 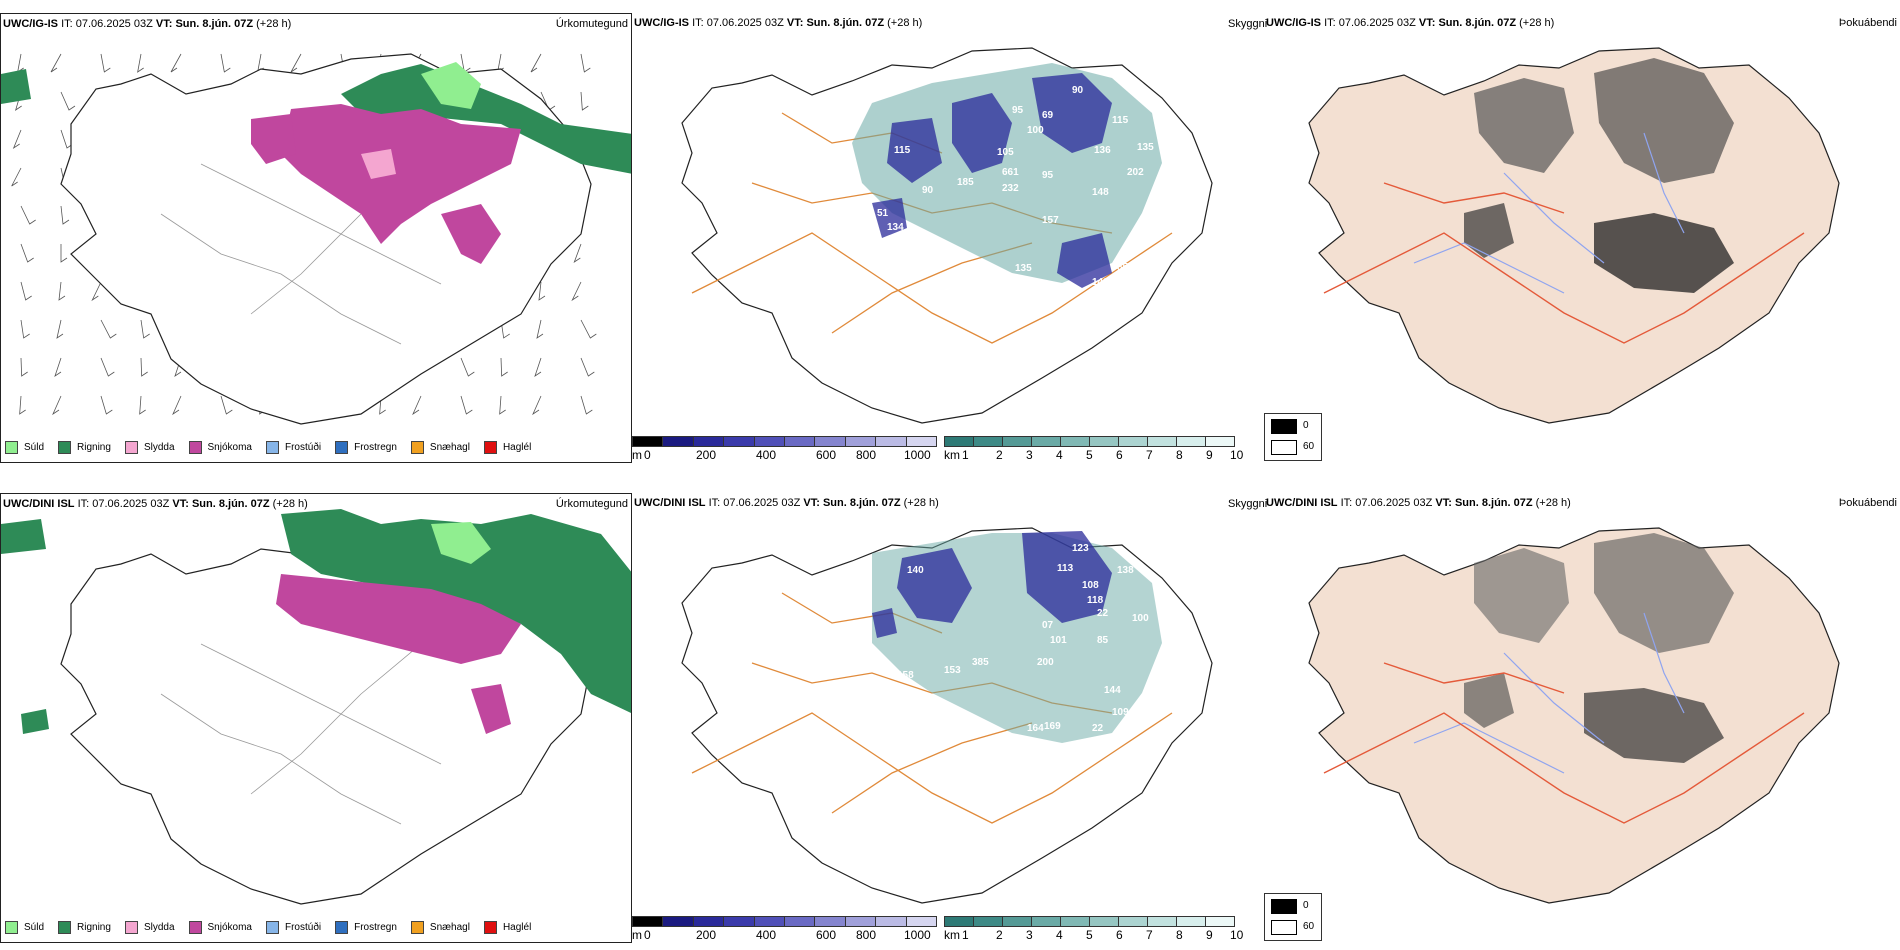 I want to click on vis-km-tick: 9, so click(x=1209, y=455).